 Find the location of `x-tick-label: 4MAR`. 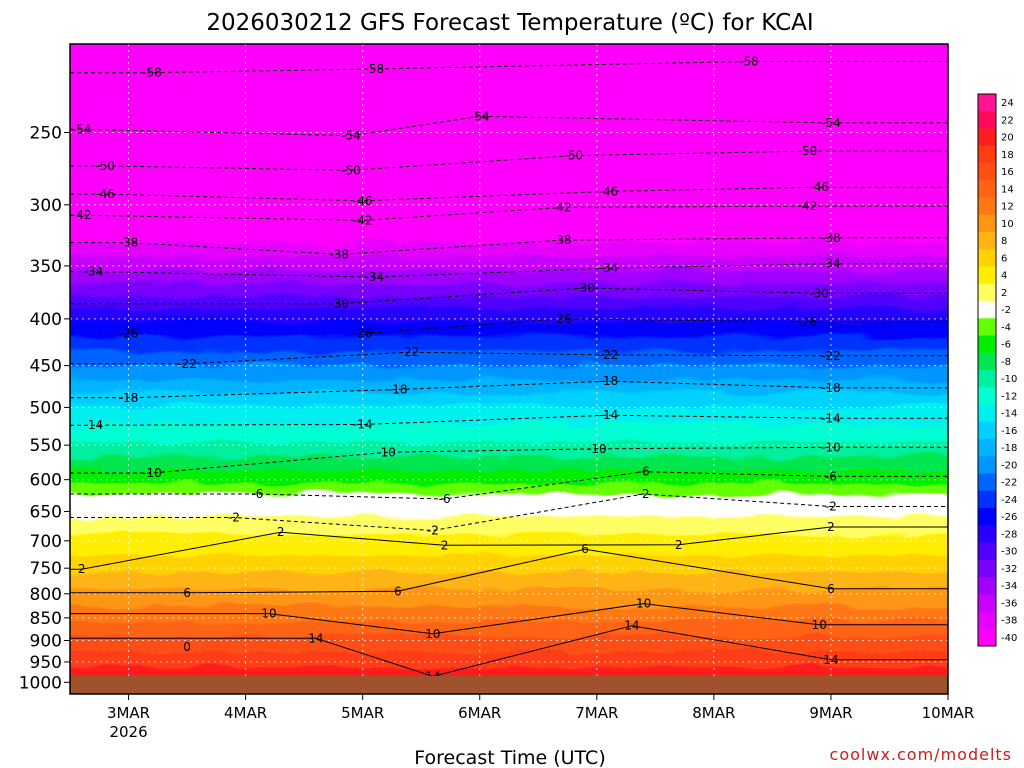

x-tick-label: 4MAR is located at coordinates (245, 713).